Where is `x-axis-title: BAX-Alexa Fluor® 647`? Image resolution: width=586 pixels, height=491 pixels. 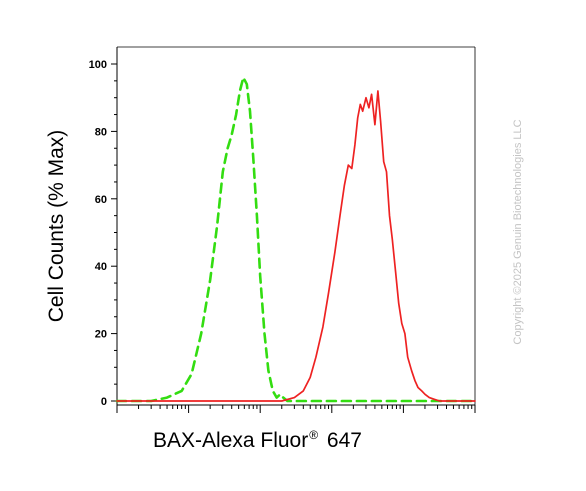
x-axis-title: BAX-Alexa Fluor® 647 is located at coordinates (257, 440).